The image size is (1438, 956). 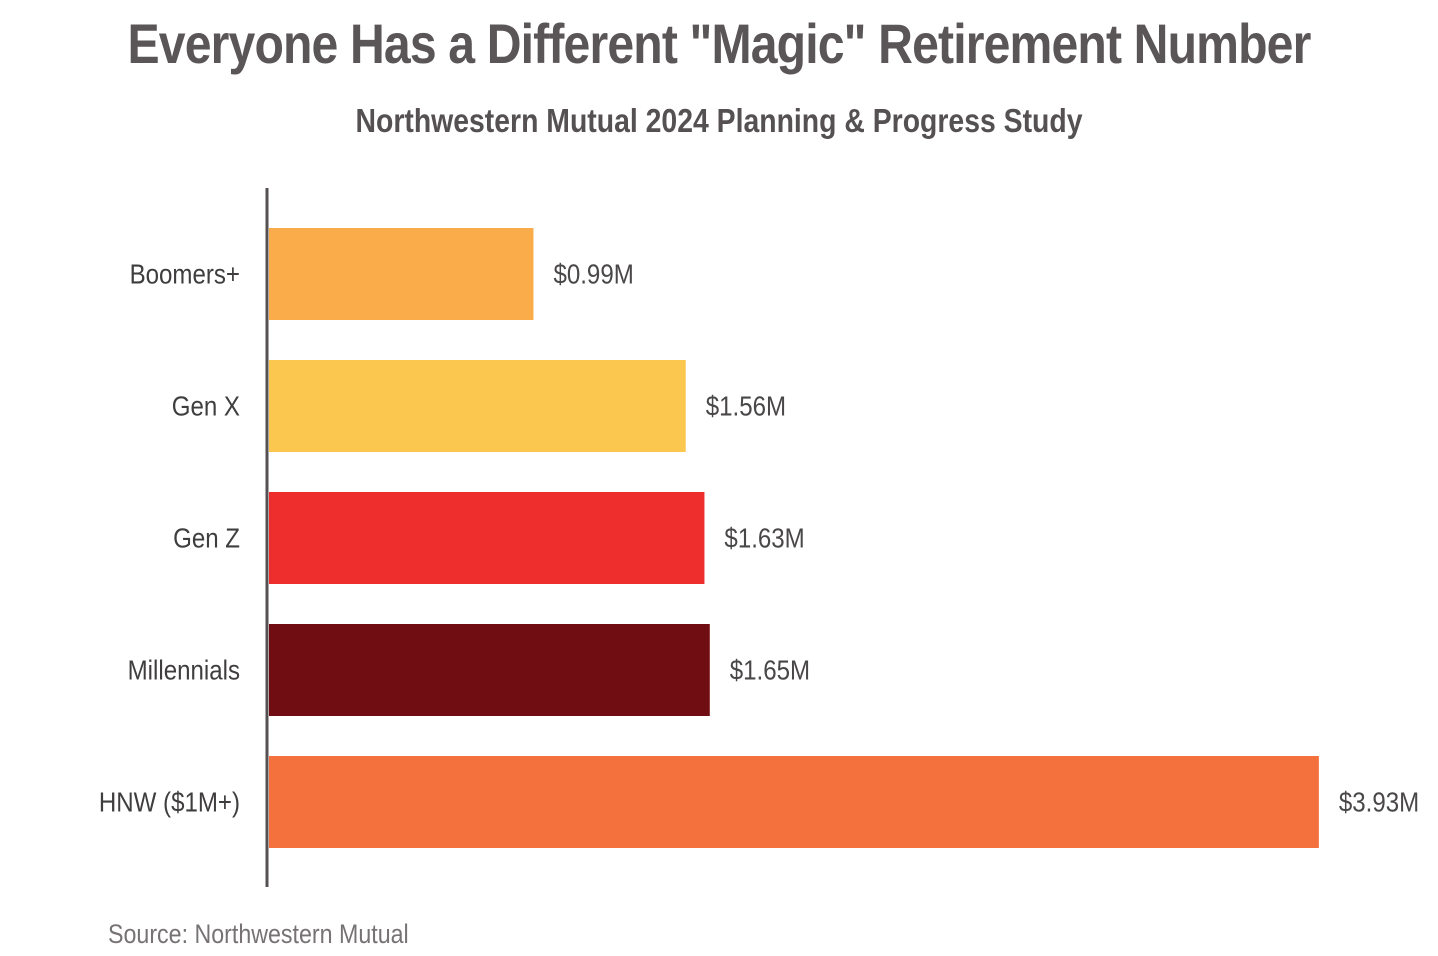 What do you see at coordinates (746, 406) in the screenshot?
I see `value-label: $1.56M` at bounding box center [746, 406].